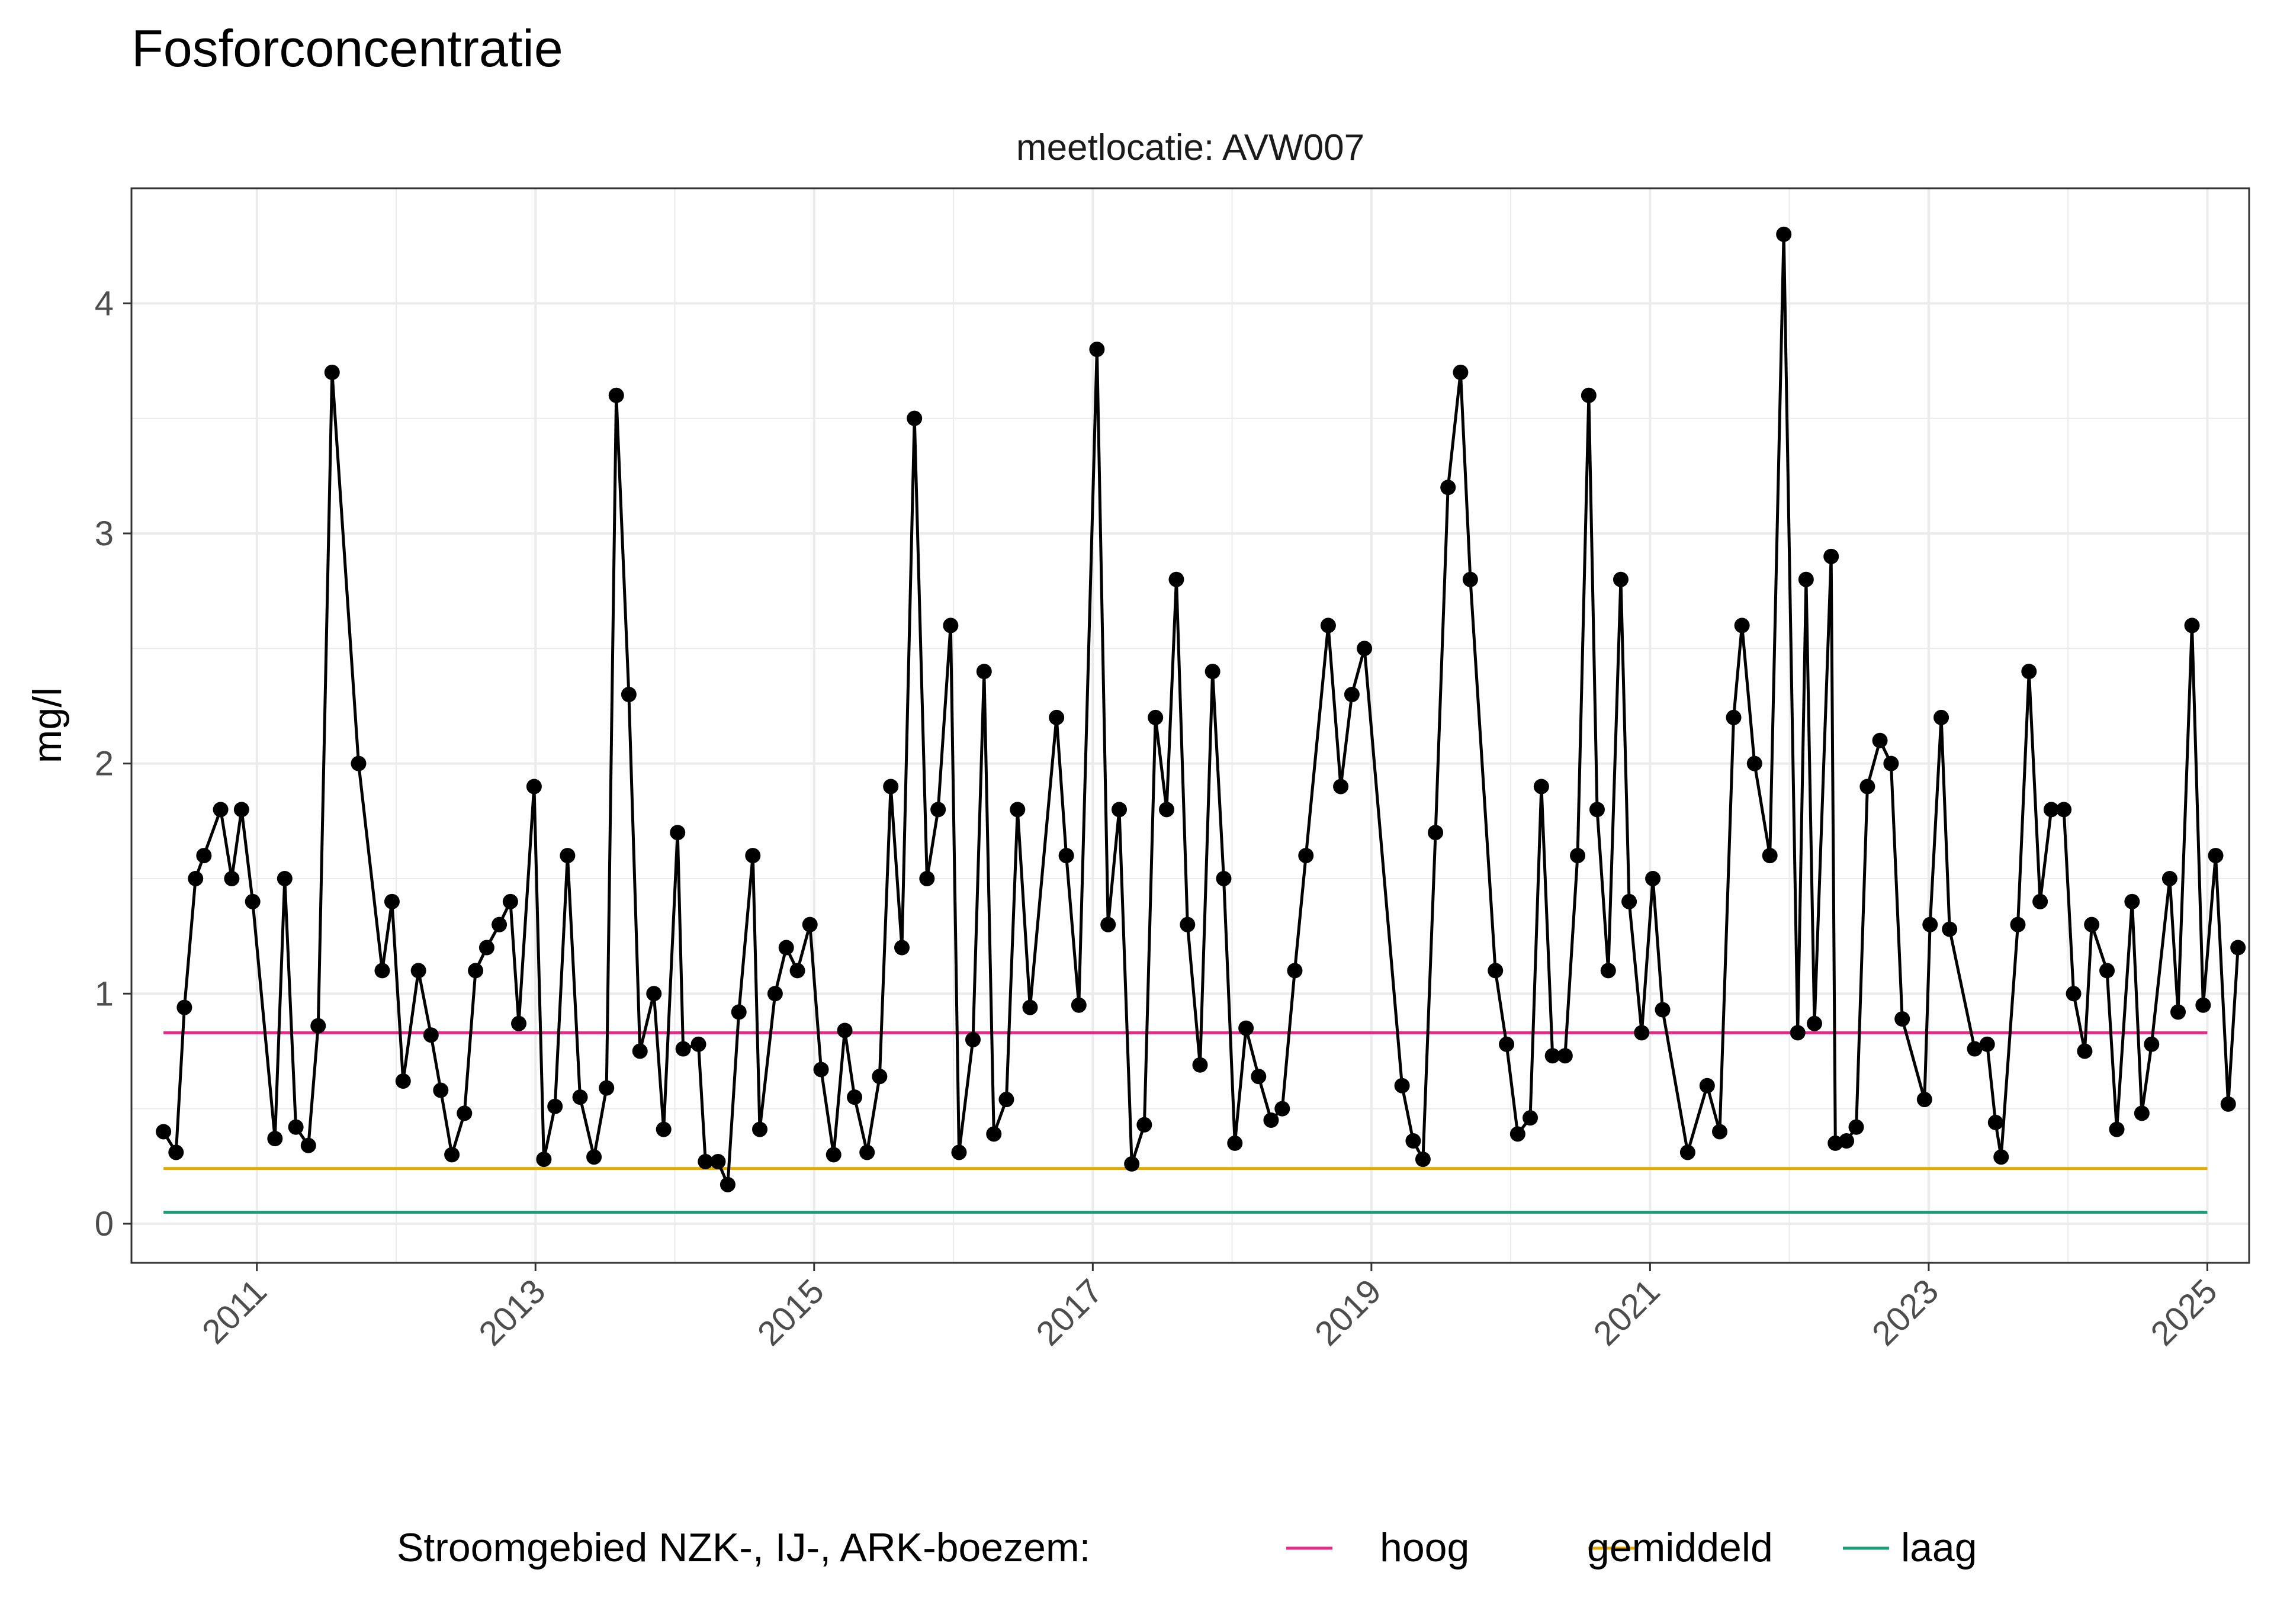 The height and width of the screenshot is (1624, 2274). What do you see at coordinates (104, 764) in the screenshot?
I see `y-tick-label: 2` at bounding box center [104, 764].